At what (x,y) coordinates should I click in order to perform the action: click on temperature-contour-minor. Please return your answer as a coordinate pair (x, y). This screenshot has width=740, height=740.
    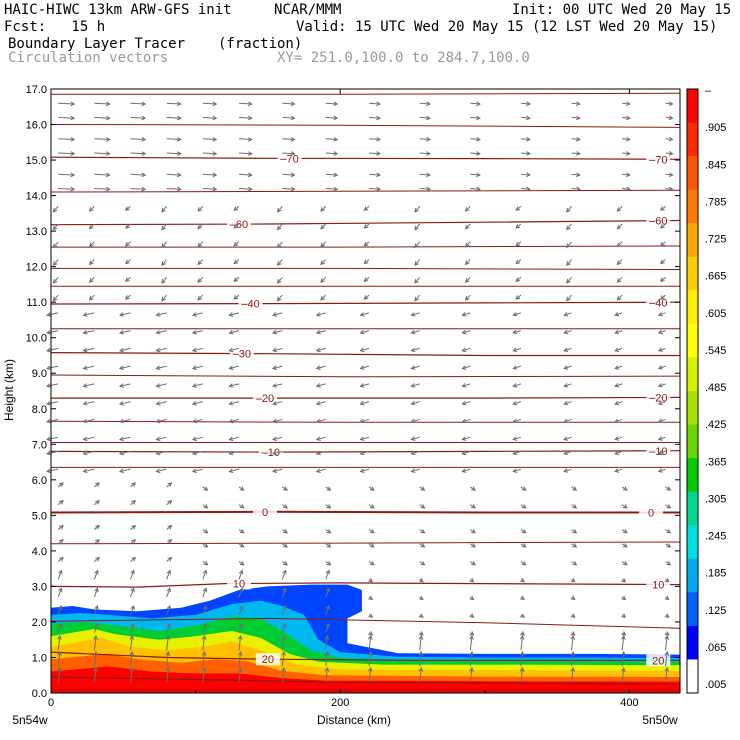
    Looking at the image, I should click on (365, 543).